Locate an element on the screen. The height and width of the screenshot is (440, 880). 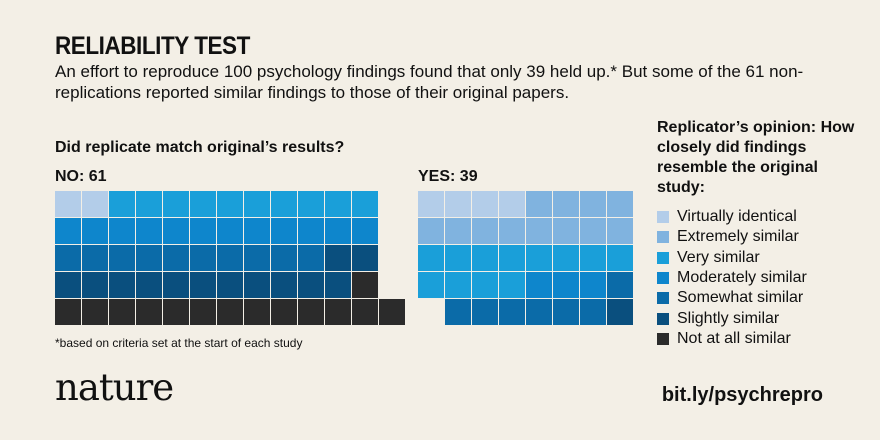
legend-item: Moderately similar is located at coordinates (732, 278).